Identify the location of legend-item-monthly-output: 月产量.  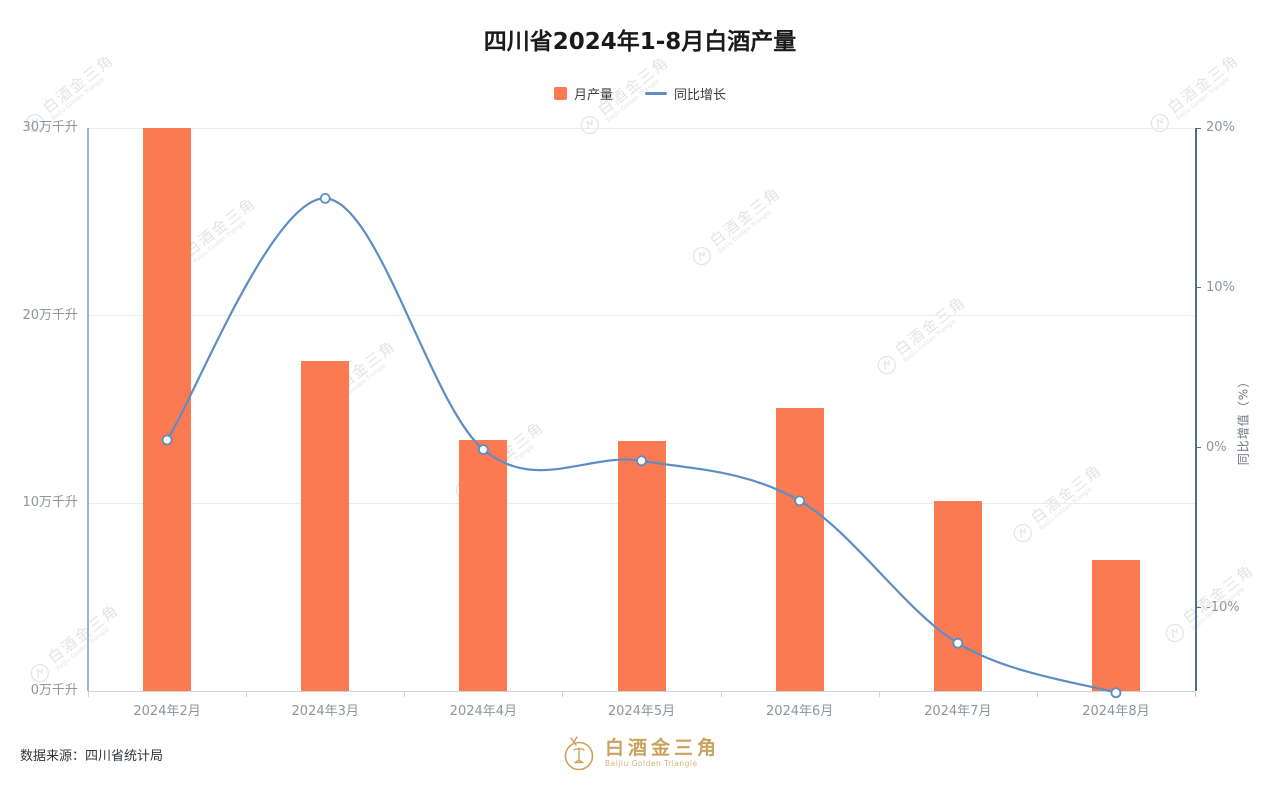
(583, 93).